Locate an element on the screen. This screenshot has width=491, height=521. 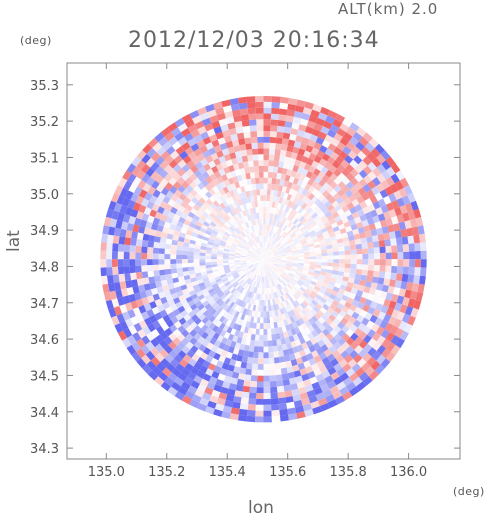
x-axis-label: lon is located at coordinates (261, 508).